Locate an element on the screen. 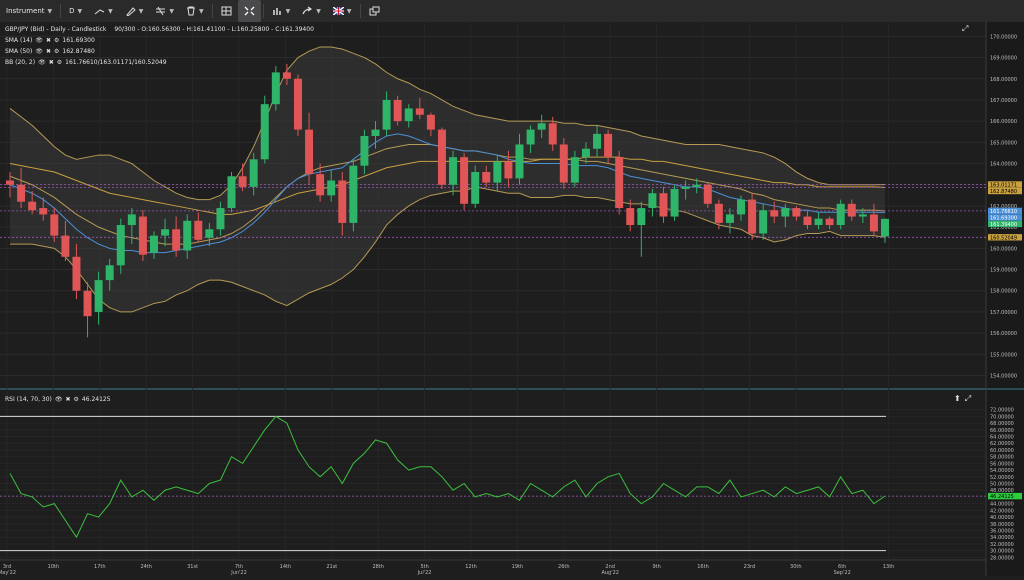 This screenshot has height=580, width=1024. rsi-y-tick-label: 30.00000 is located at coordinates (1002, 552).